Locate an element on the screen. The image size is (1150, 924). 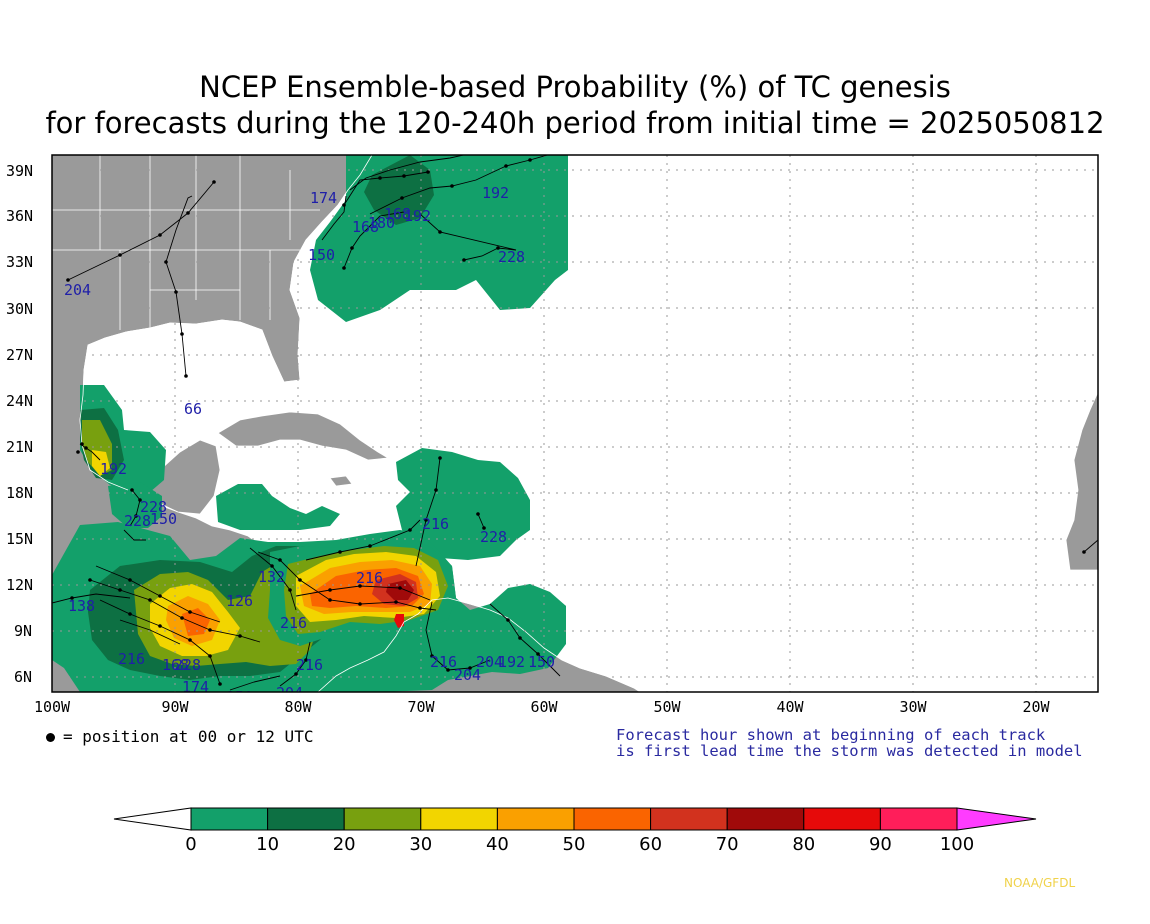
lat-label: 18N is located at coordinates (19, 493).